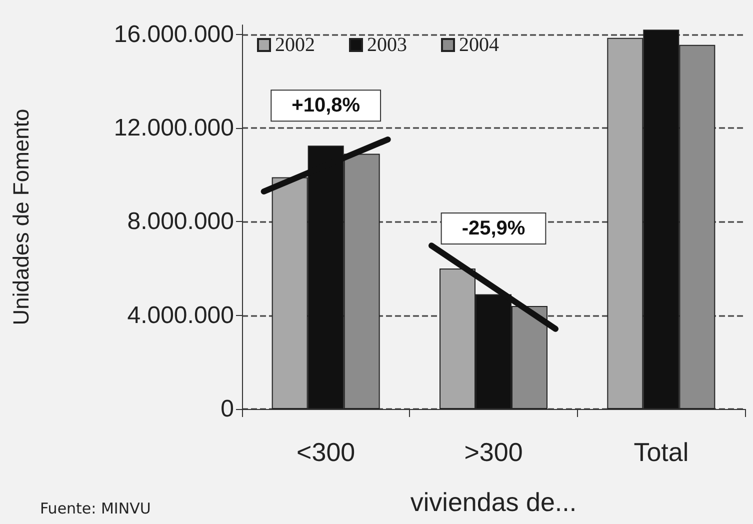  What do you see at coordinates (479, 45) in the screenshot?
I see `legend-label: 2004` at bounding box center [479, 45].